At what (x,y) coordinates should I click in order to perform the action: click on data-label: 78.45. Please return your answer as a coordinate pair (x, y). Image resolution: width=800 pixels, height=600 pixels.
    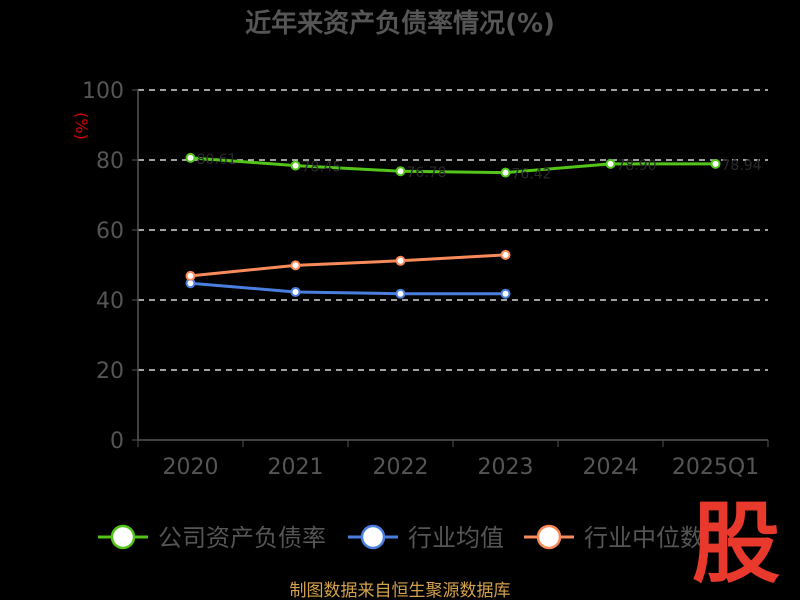
    Looking at the image, I should click on (322, 168).